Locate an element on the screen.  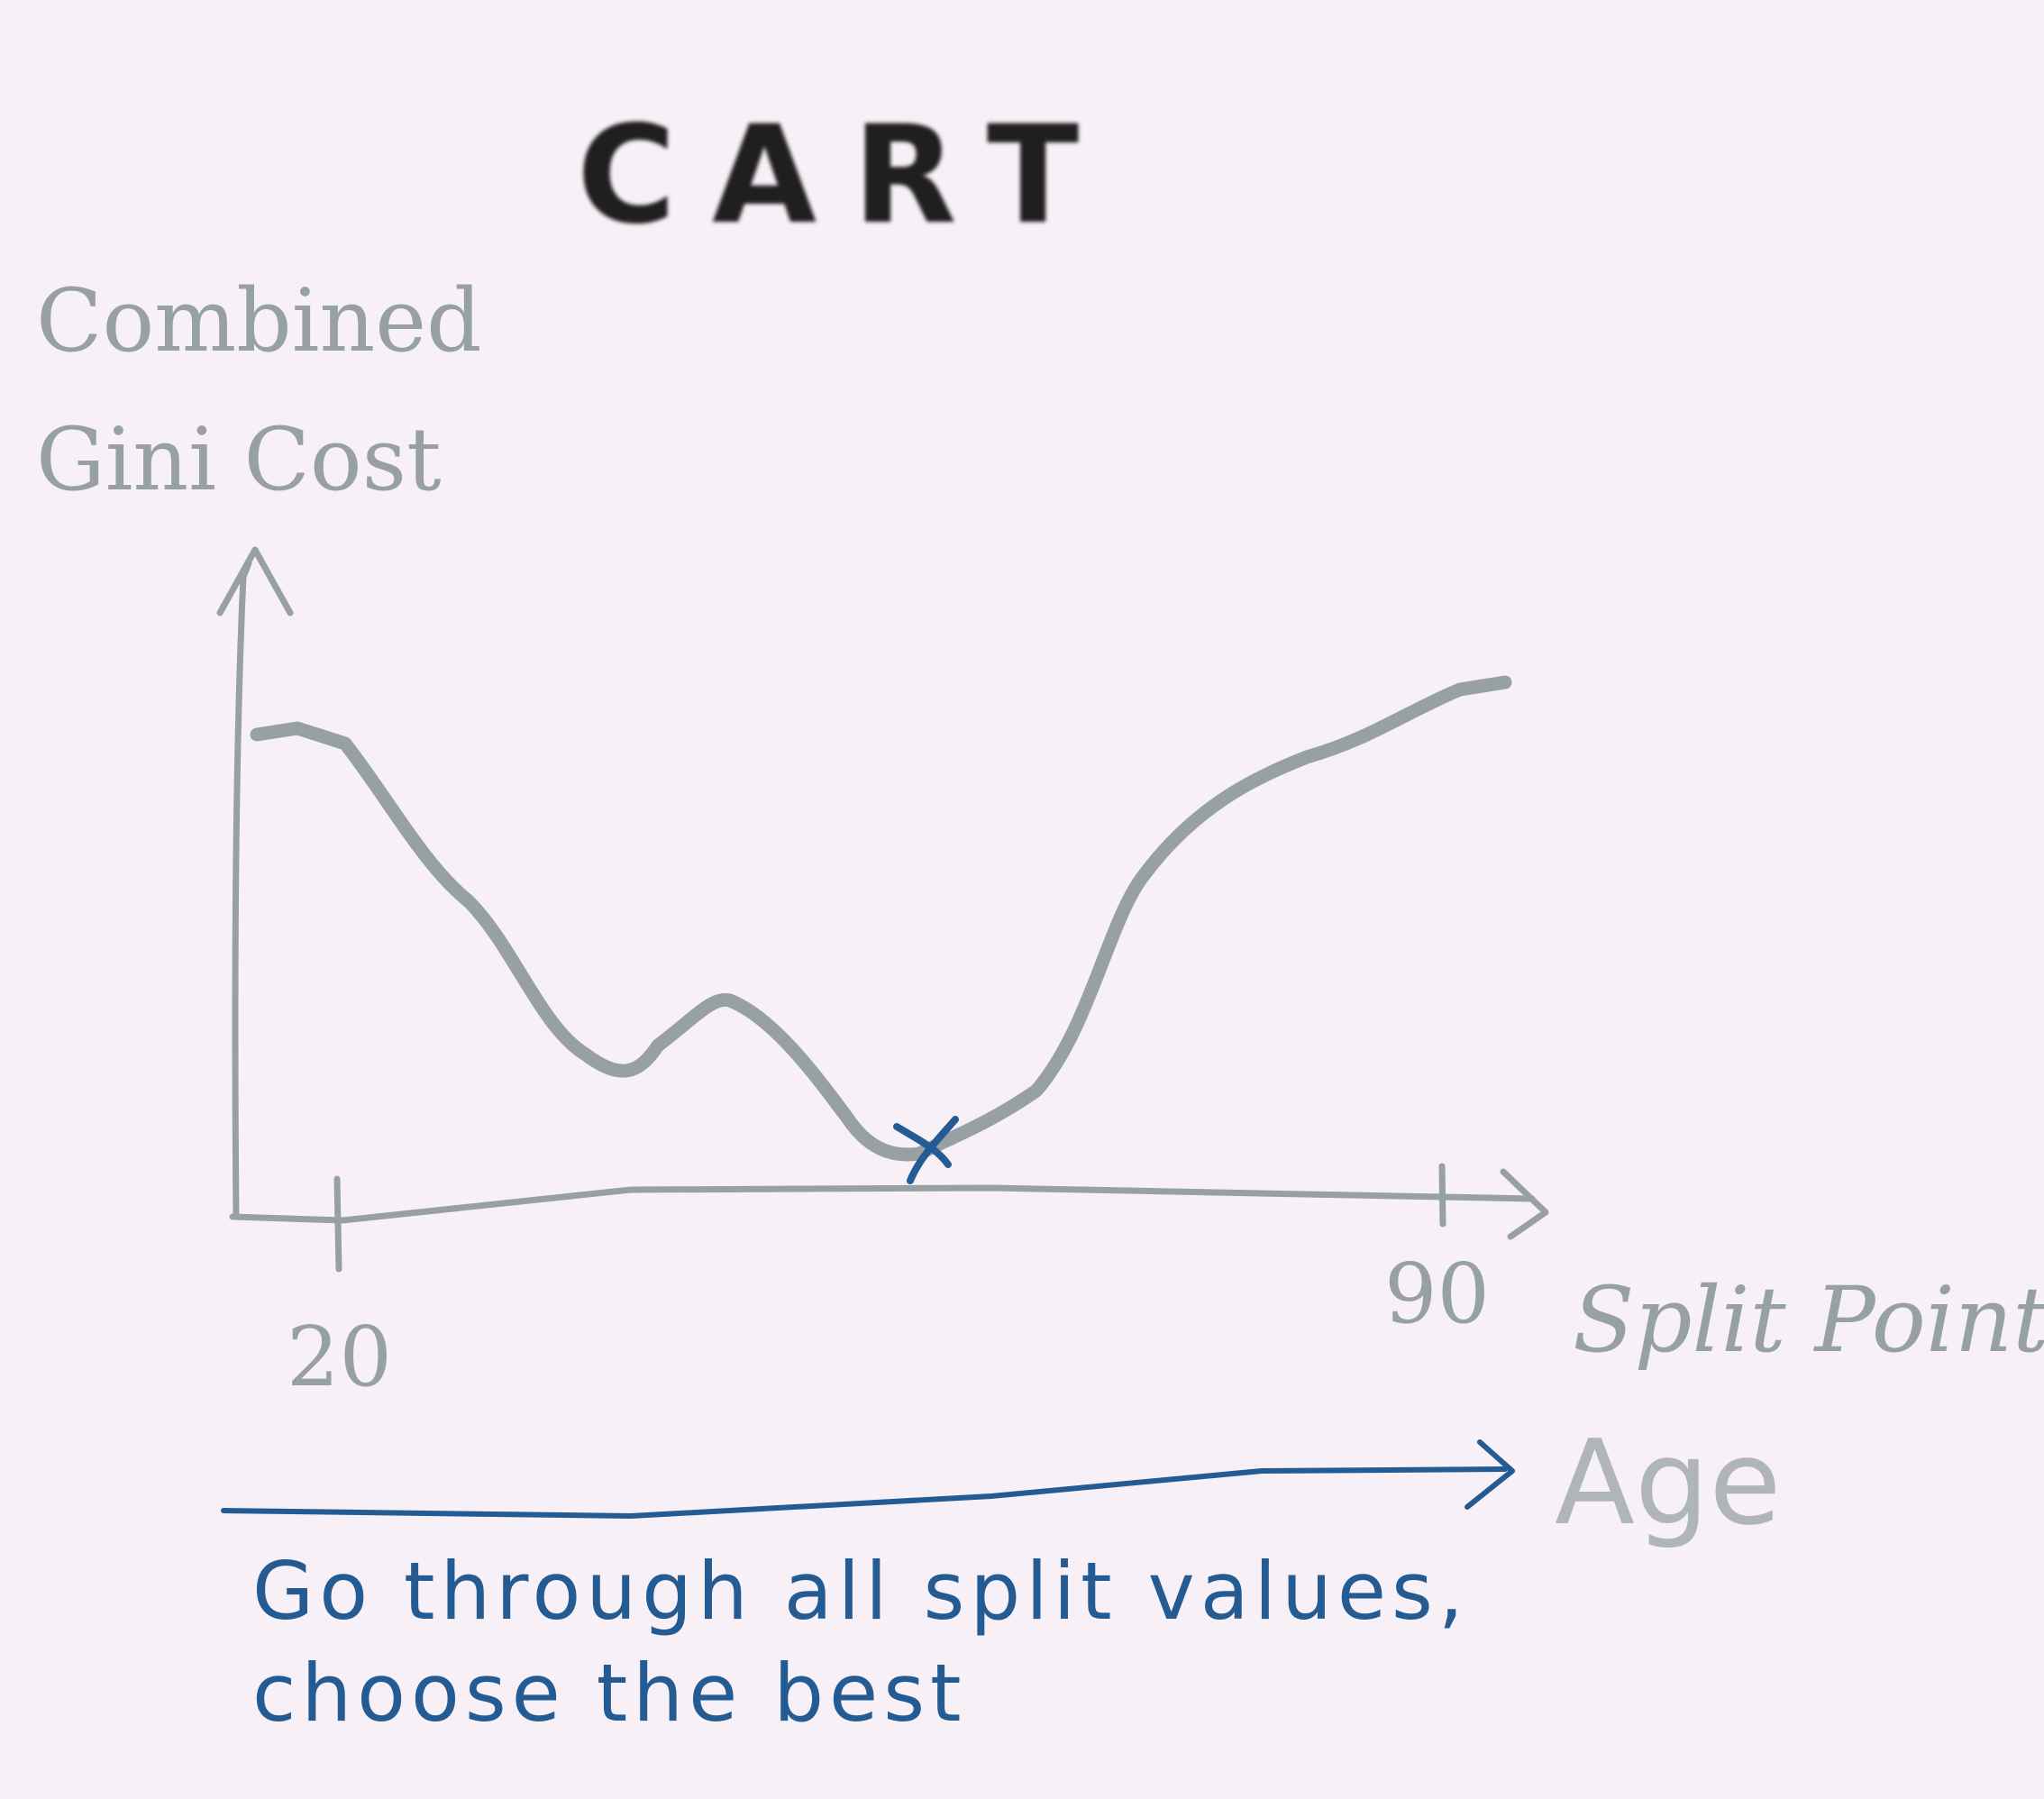
feature-label: Age is located at coordinates (1668, 1482).